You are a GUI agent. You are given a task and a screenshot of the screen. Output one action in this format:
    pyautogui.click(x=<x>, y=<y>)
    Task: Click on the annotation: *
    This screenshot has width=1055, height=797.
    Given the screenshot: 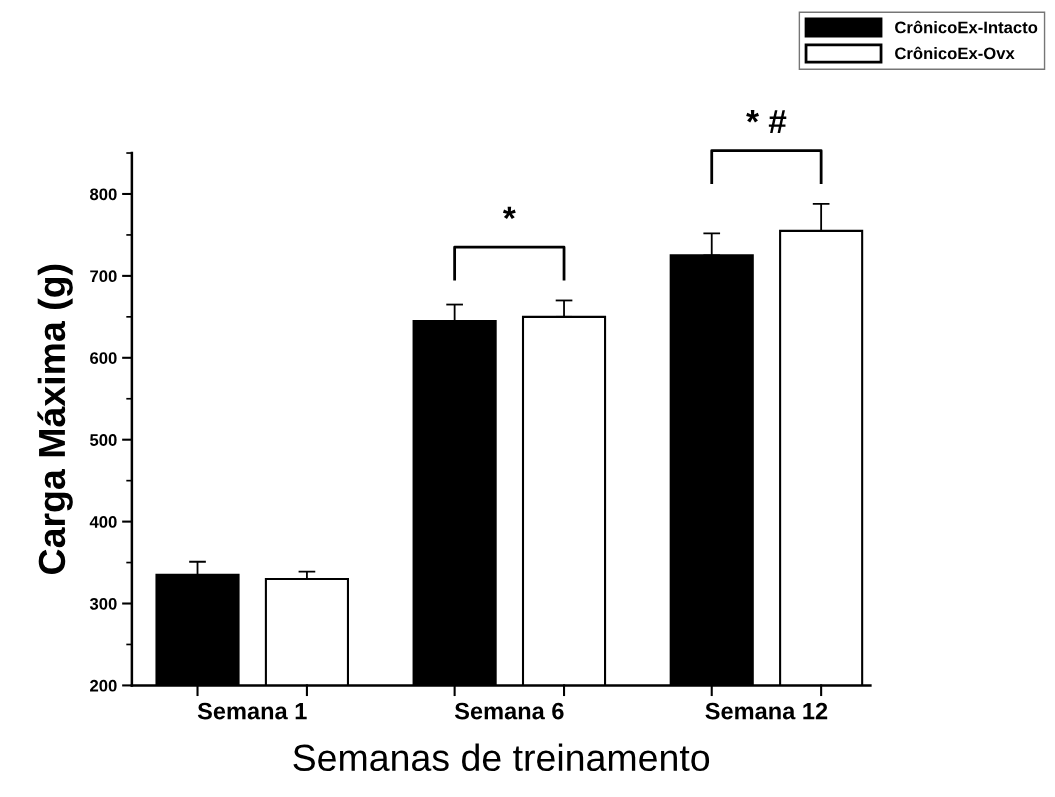 What is the action you would take?
    pyautogui.click(x=509, y=213)
    